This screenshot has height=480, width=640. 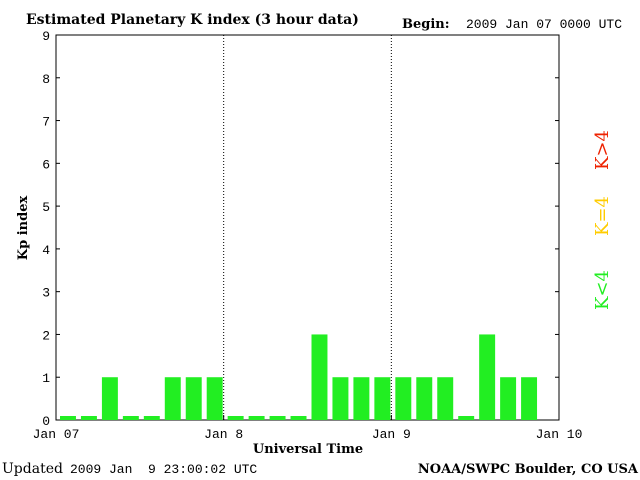 I want to click on legend-item-k-less-4: K<4, so click(x=602, y=290).